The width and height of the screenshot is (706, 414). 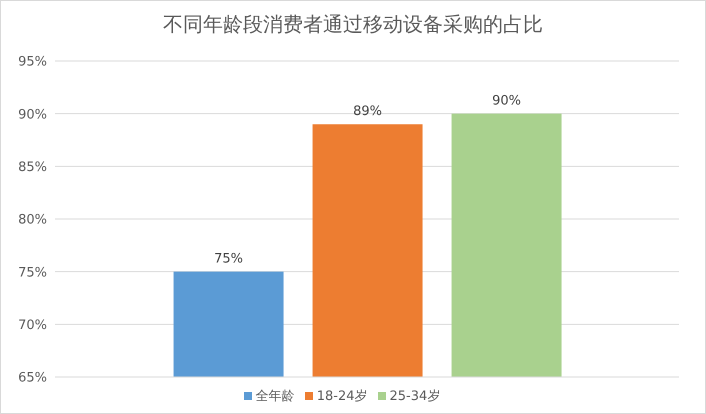 What do you see at coordinates (342, 396) in the screenshot?
I see `legend-label: 18-24岁` at bounding box center [342, 396].